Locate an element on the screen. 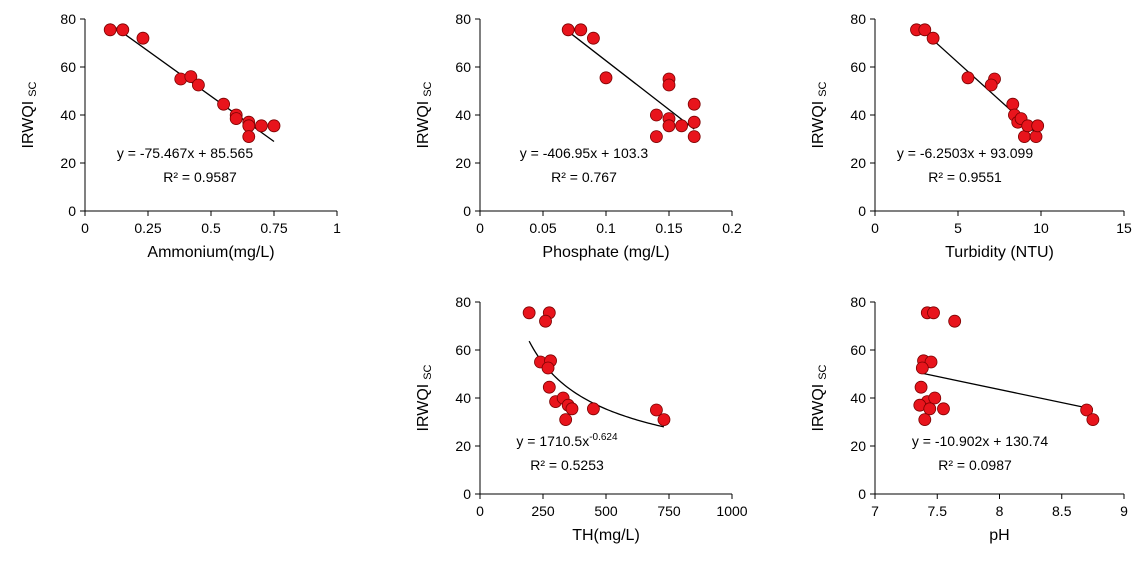 The width and height of the screenshot is (1136, 561). x-tick-label: 750 is located at coordinates (669, 511).